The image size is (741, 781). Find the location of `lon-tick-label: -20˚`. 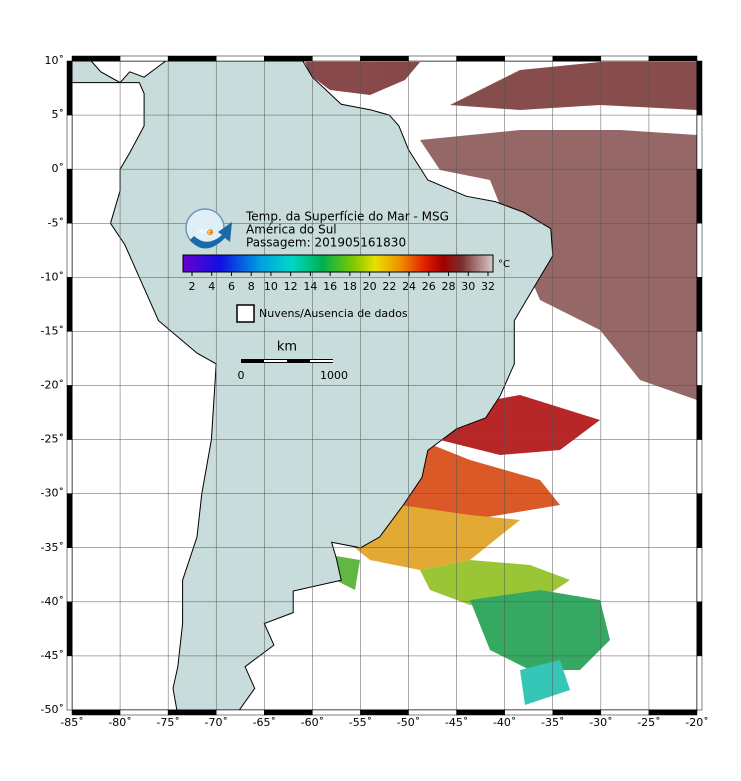

lon-tick-label: -20˚ is located at coordinates (696, 722).